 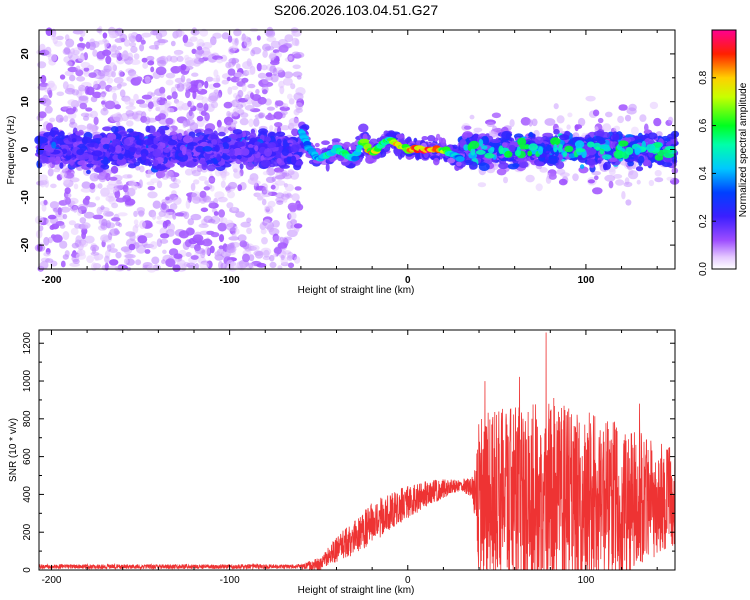 What do you see at coordinates (356, 590) in the screenshot?
I see `snr-x-label: Height of straight line (km)` at bounding box center [356, 590].